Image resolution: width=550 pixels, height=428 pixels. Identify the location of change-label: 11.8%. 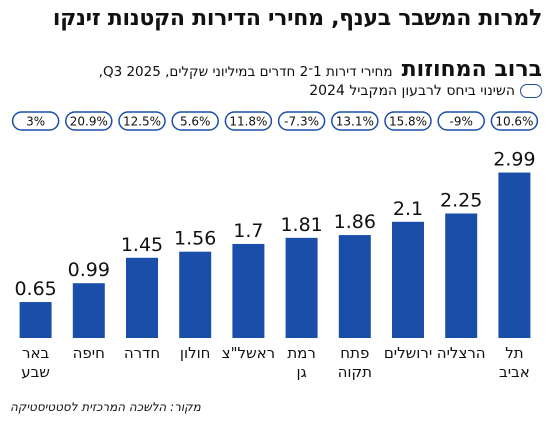
(248, 122).